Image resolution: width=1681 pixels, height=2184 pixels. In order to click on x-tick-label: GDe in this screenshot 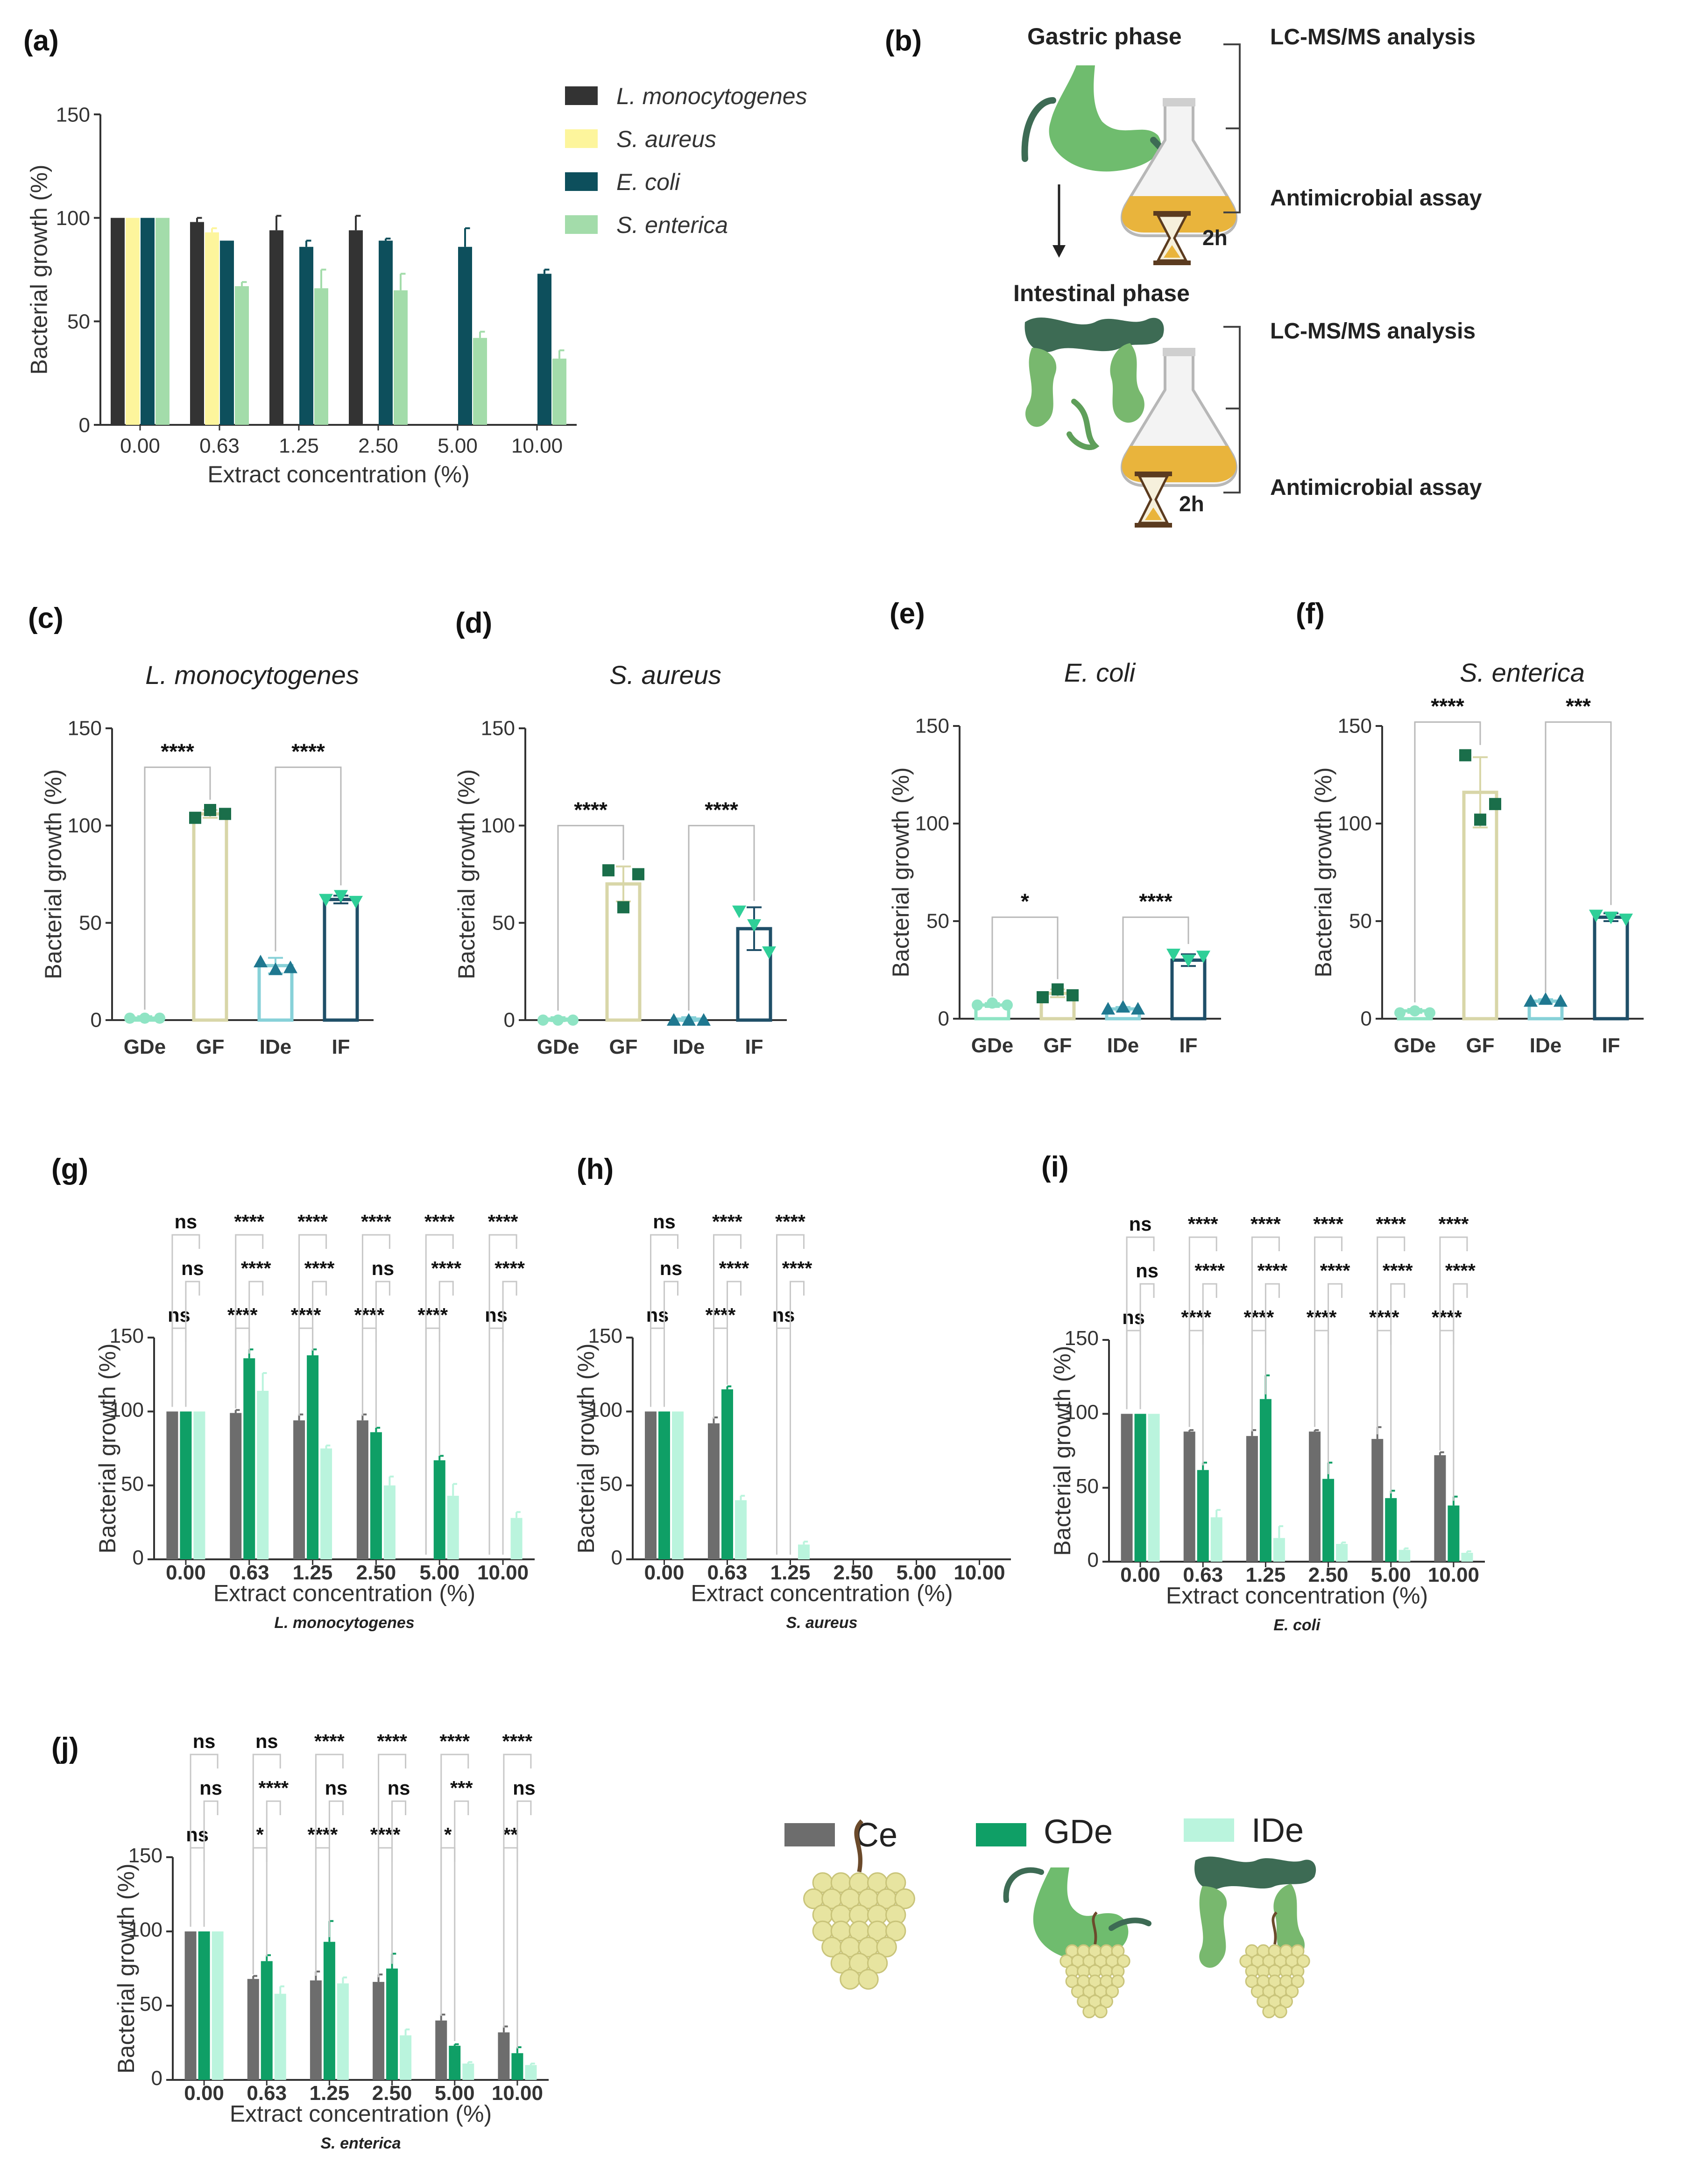, I will do `click(558, 1047)`.